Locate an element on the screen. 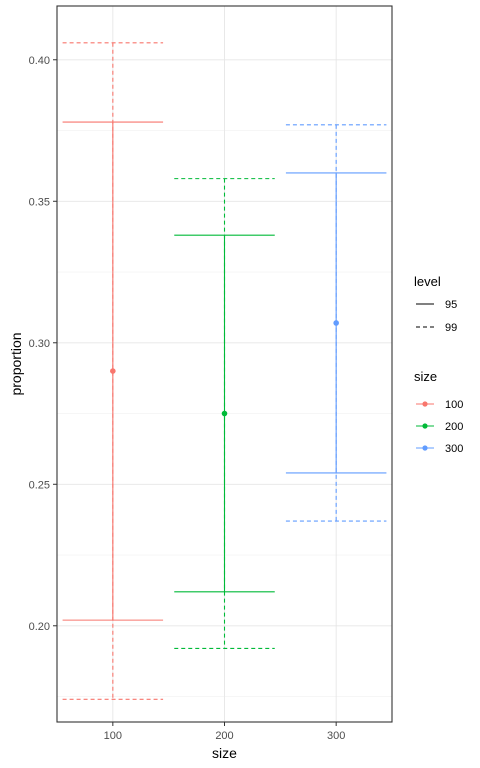  y-tick-label: 0.25 is located at coordinates (39, 485).